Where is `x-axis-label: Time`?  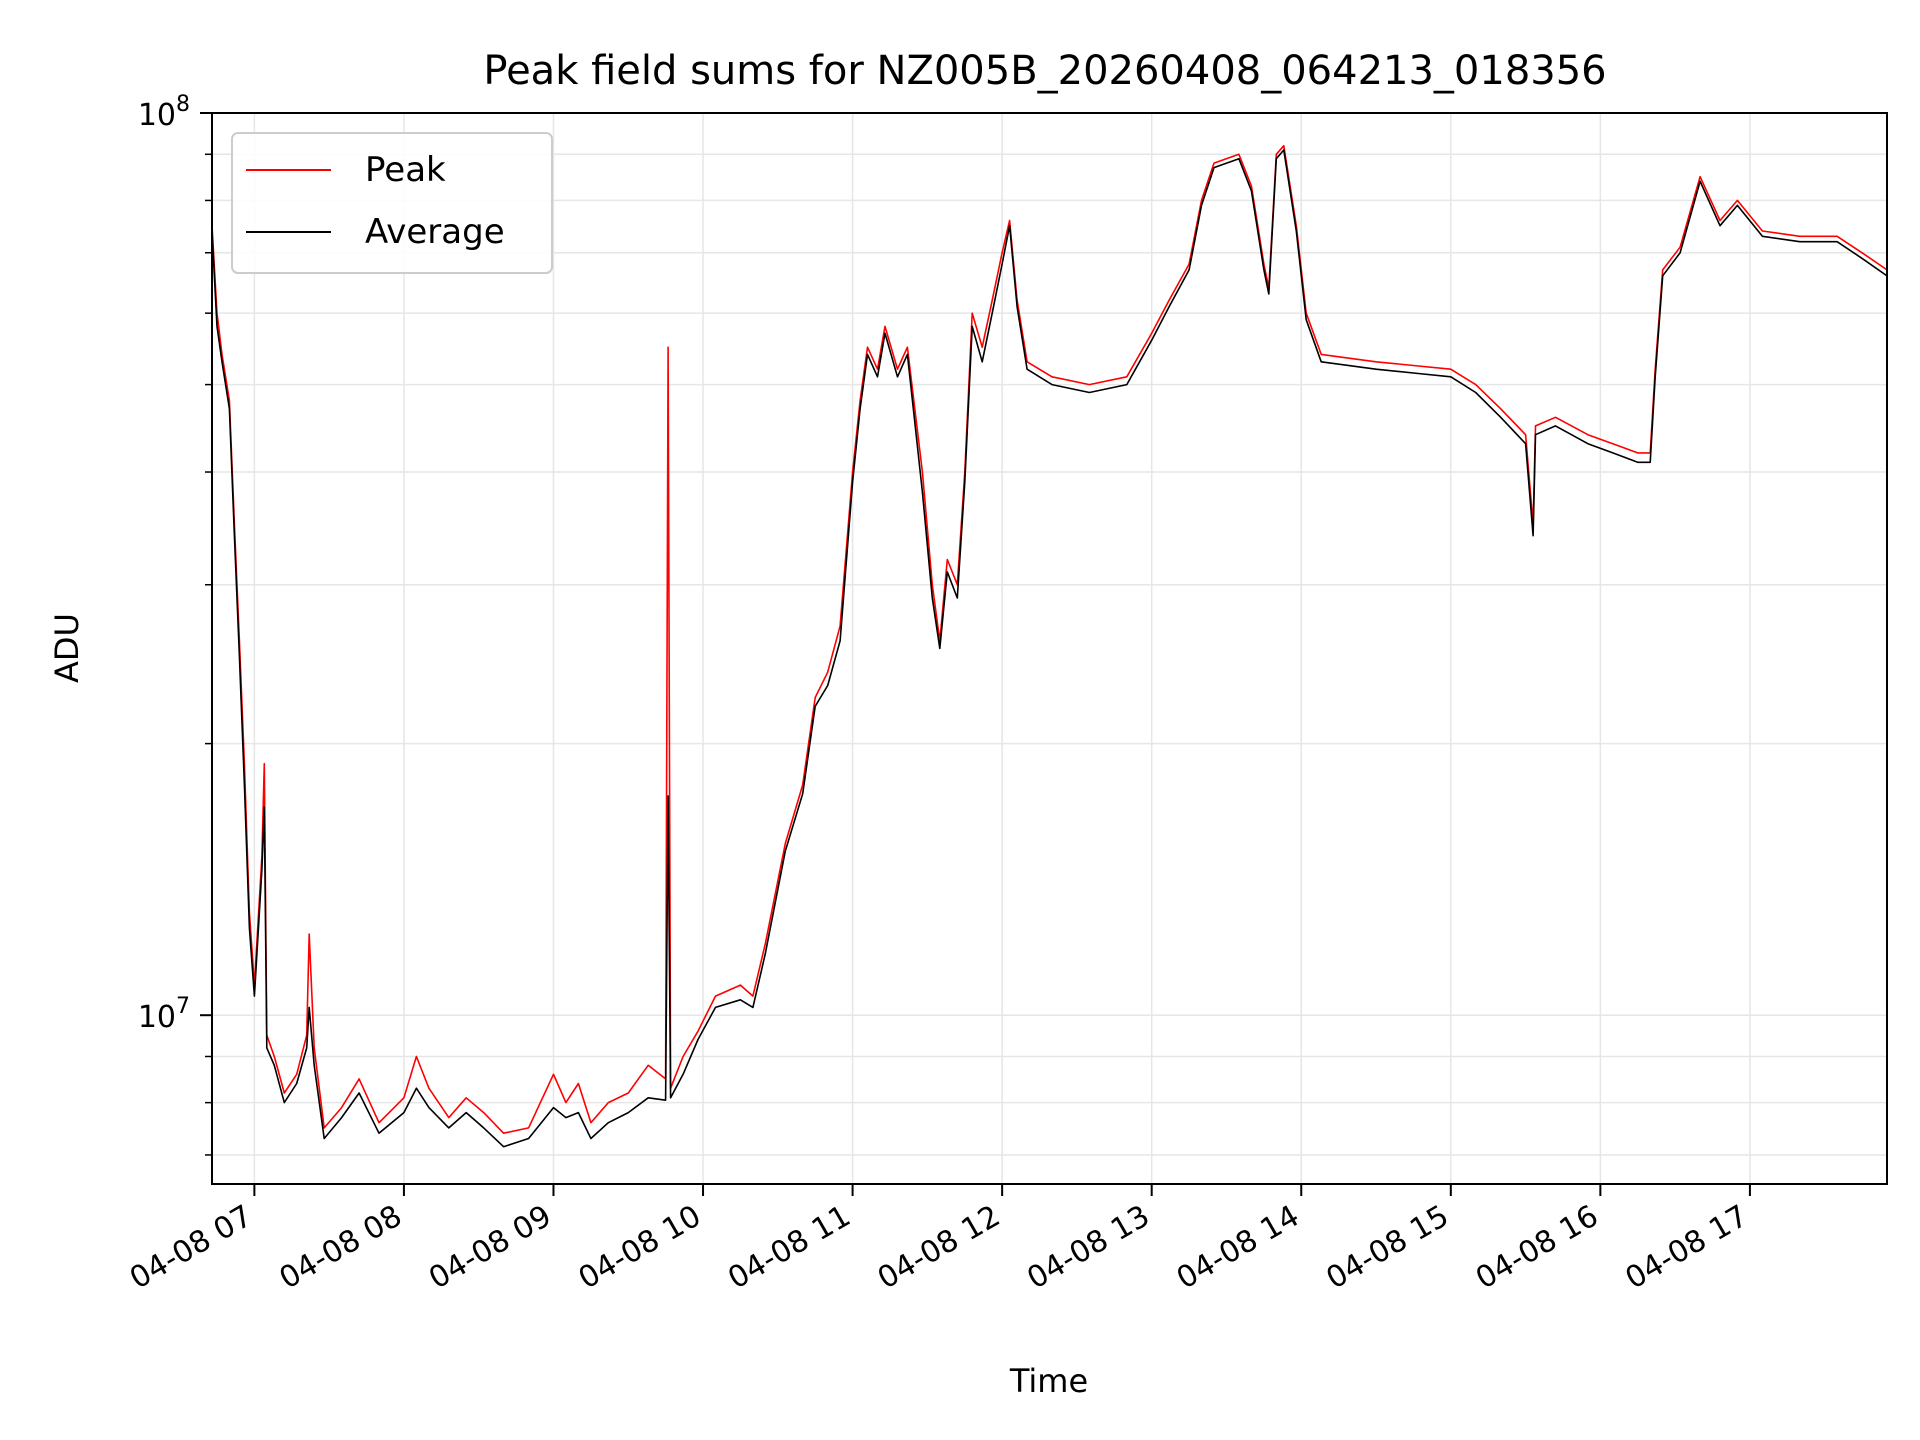
x-axis-label: Time is located at coordinates (1048, 1381).